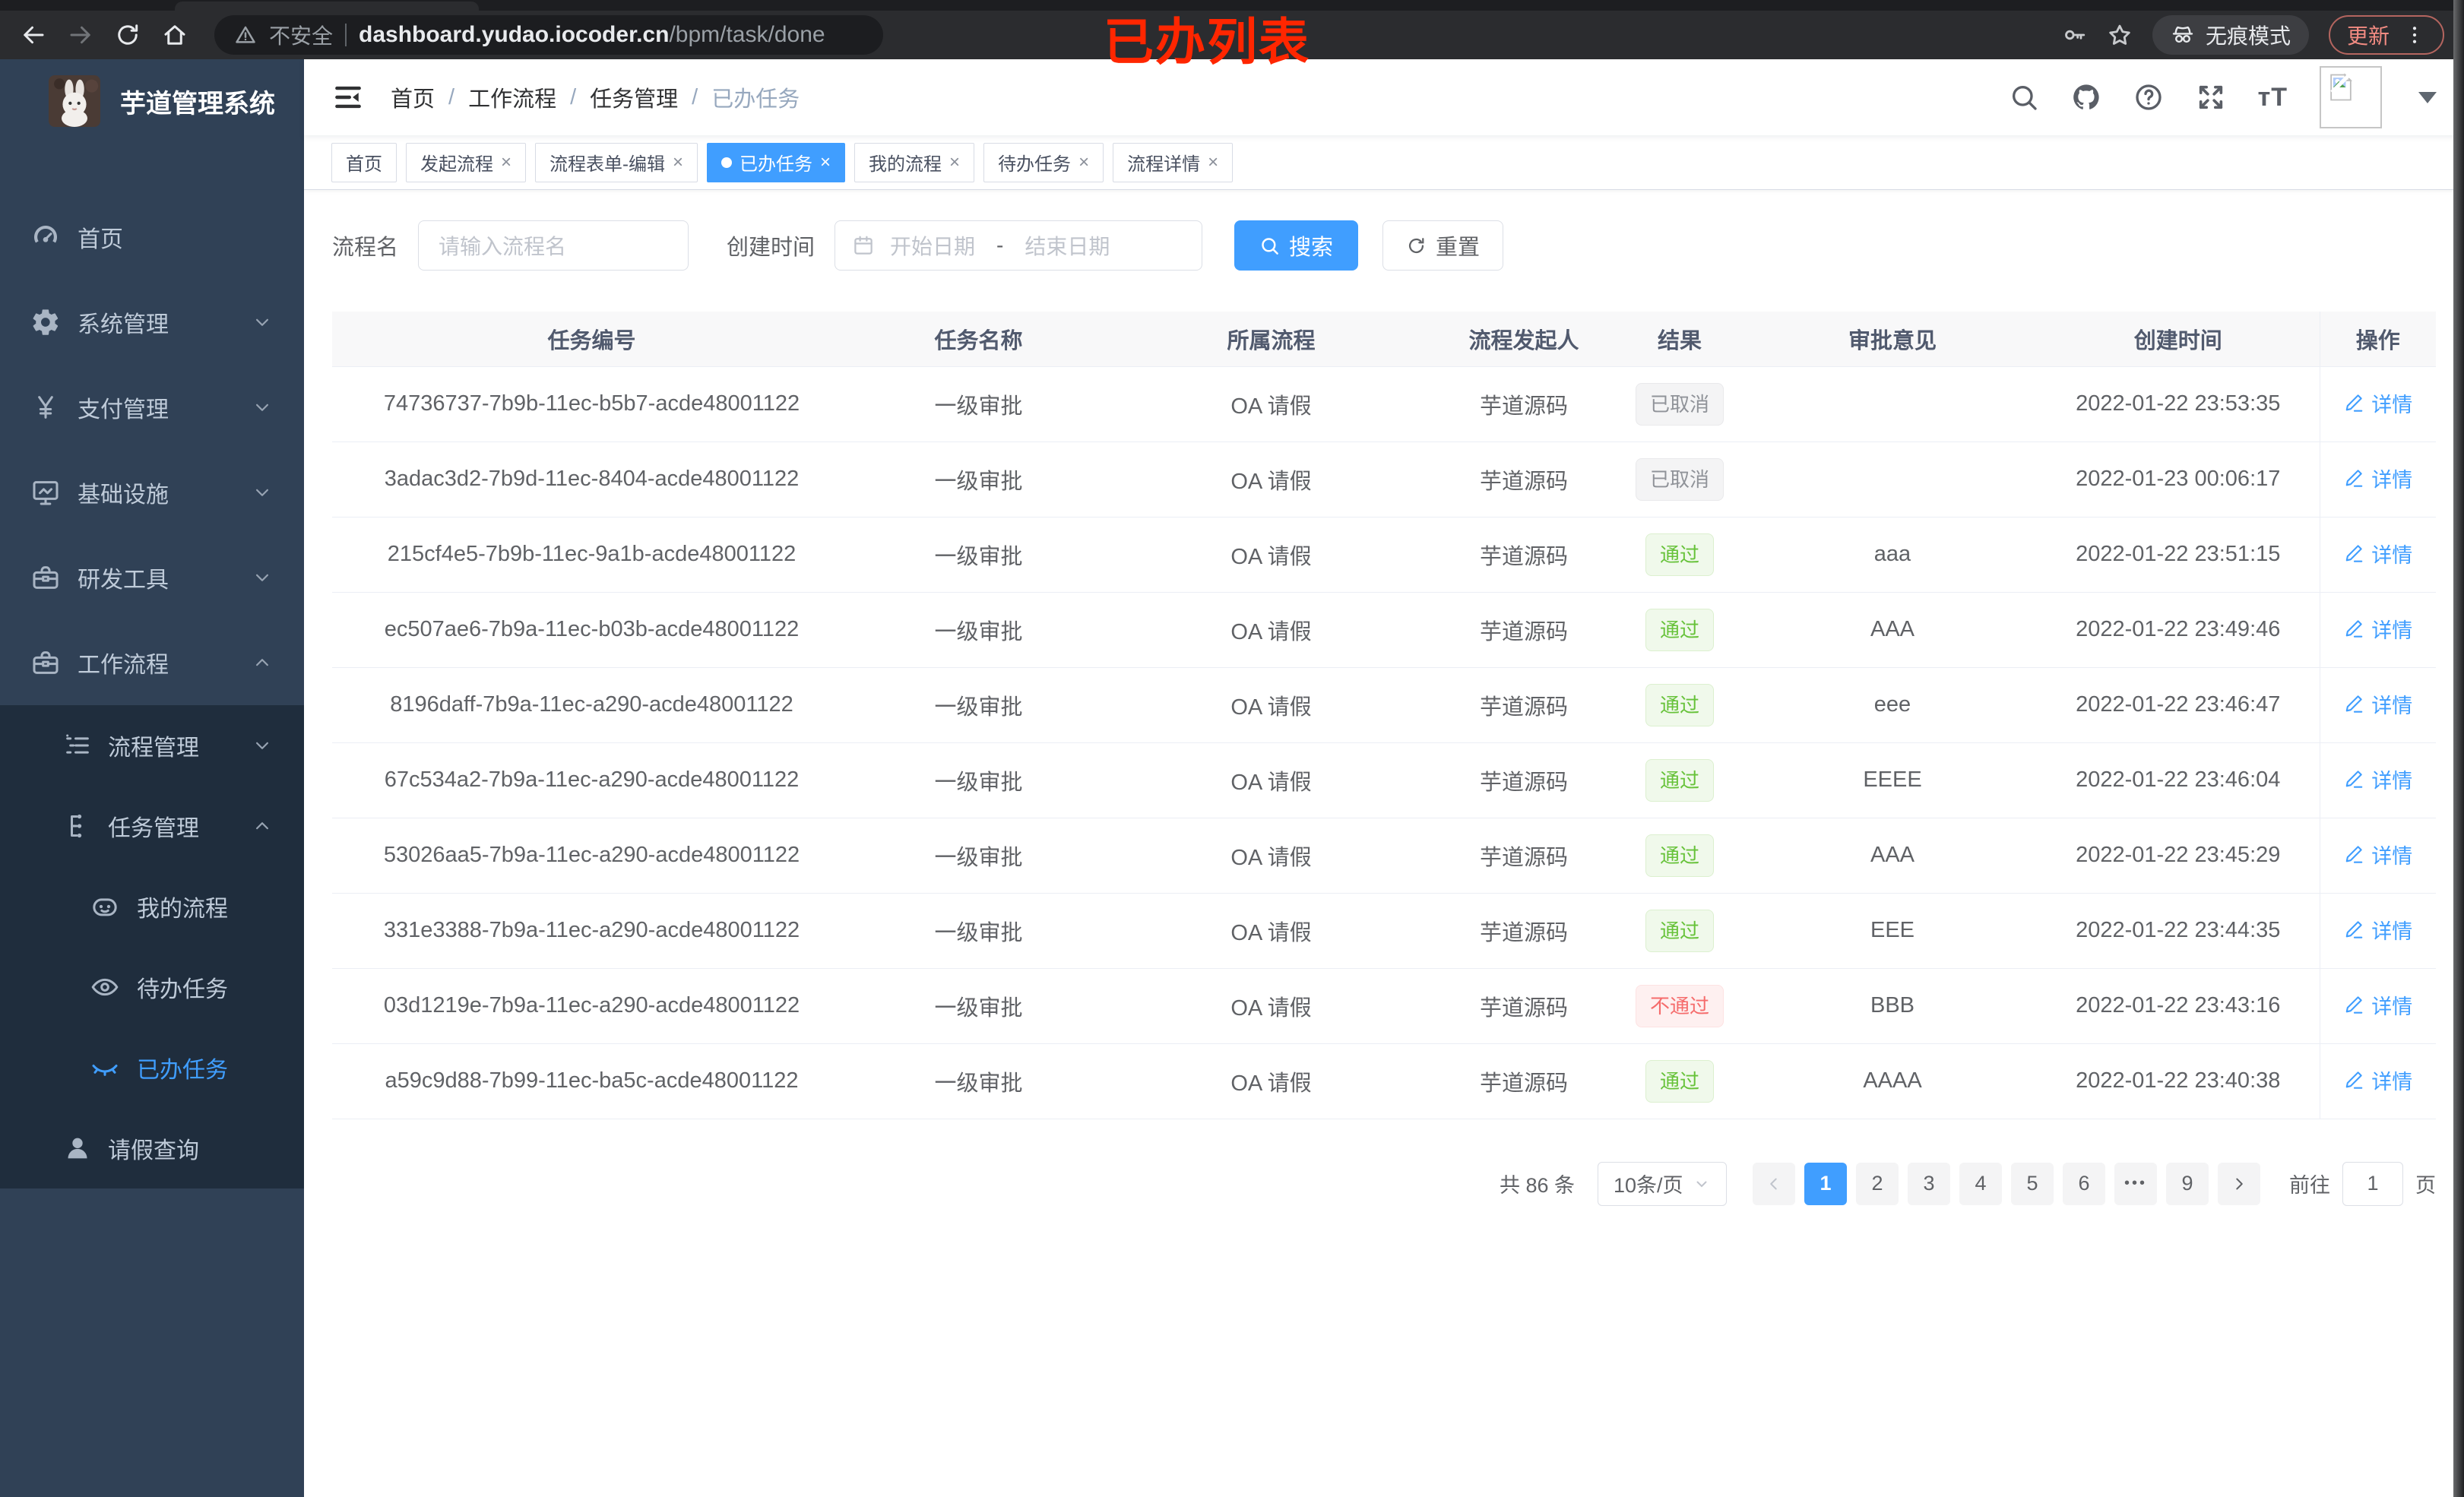 The height and width of the screenshot is (1497, 2464). I want to click on reload-icon, so click(127, 35).